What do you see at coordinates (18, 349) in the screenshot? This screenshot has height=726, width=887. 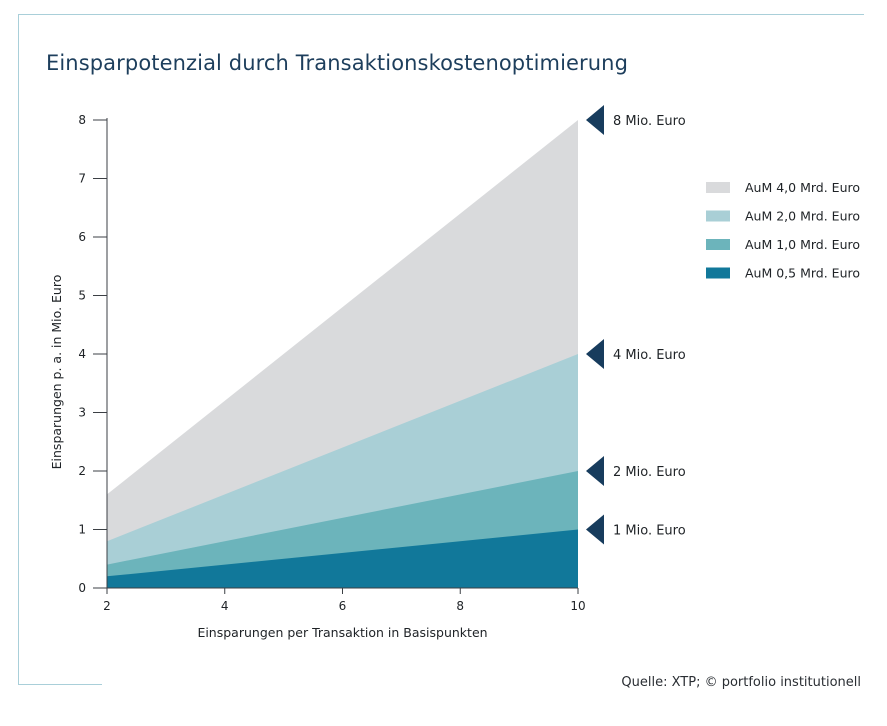 I see `frame-left-rule` at bounding box center [18, 349].